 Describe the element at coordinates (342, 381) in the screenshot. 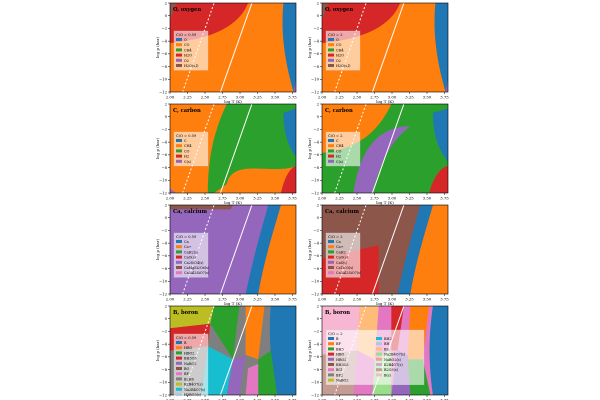

I see `legend-label: NaBO2` at that location.